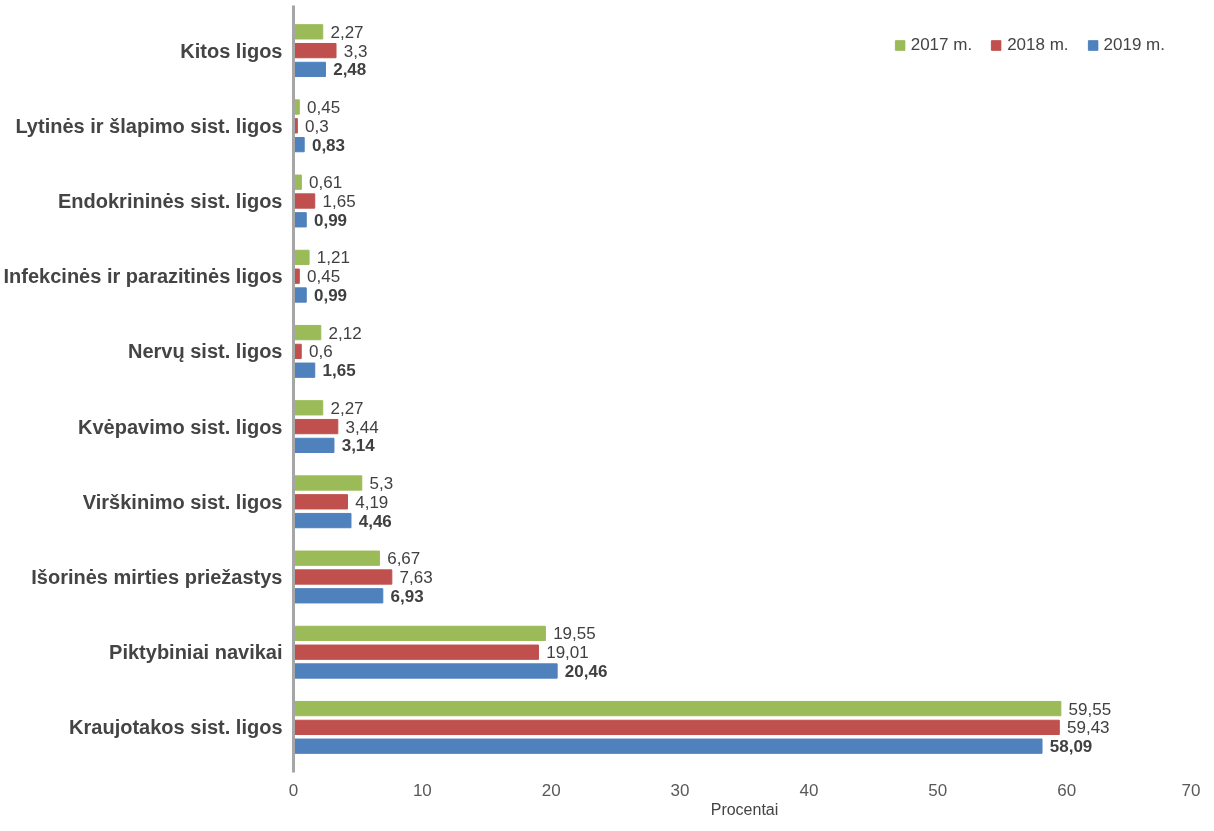  I want to click on x-tick-label: 50, so click(938, 790).